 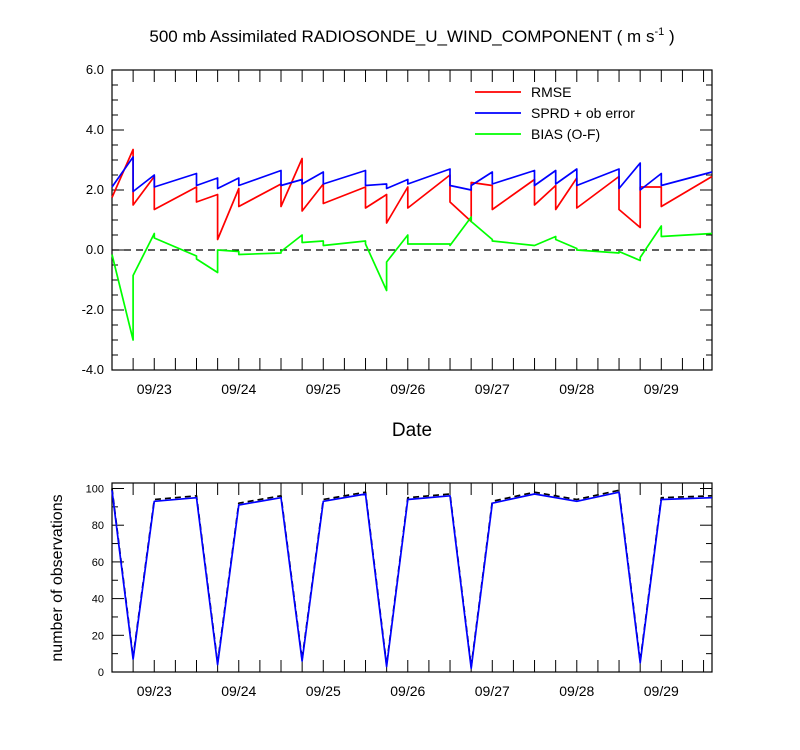 I want to click on bottom-y-tick-label: 40, so click(x=98, y=600).